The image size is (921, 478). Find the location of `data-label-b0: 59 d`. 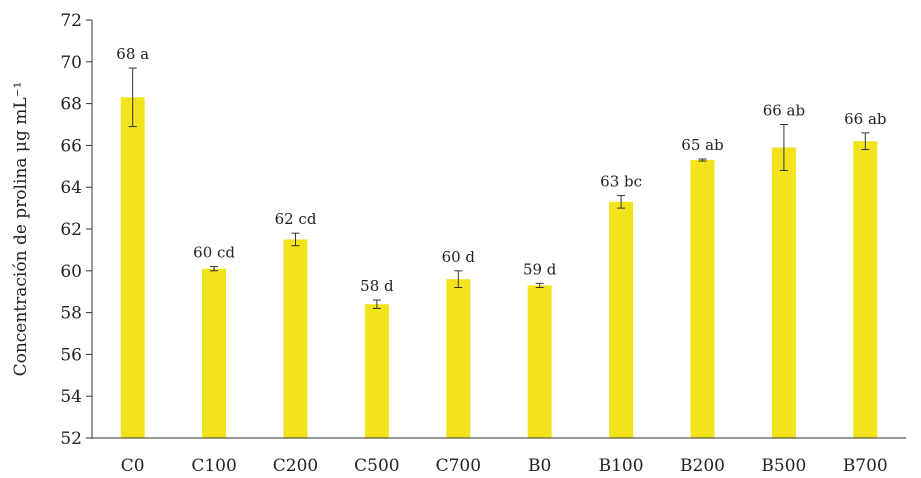

data-label-b0: 59 d is located at coordinates (540, 269).